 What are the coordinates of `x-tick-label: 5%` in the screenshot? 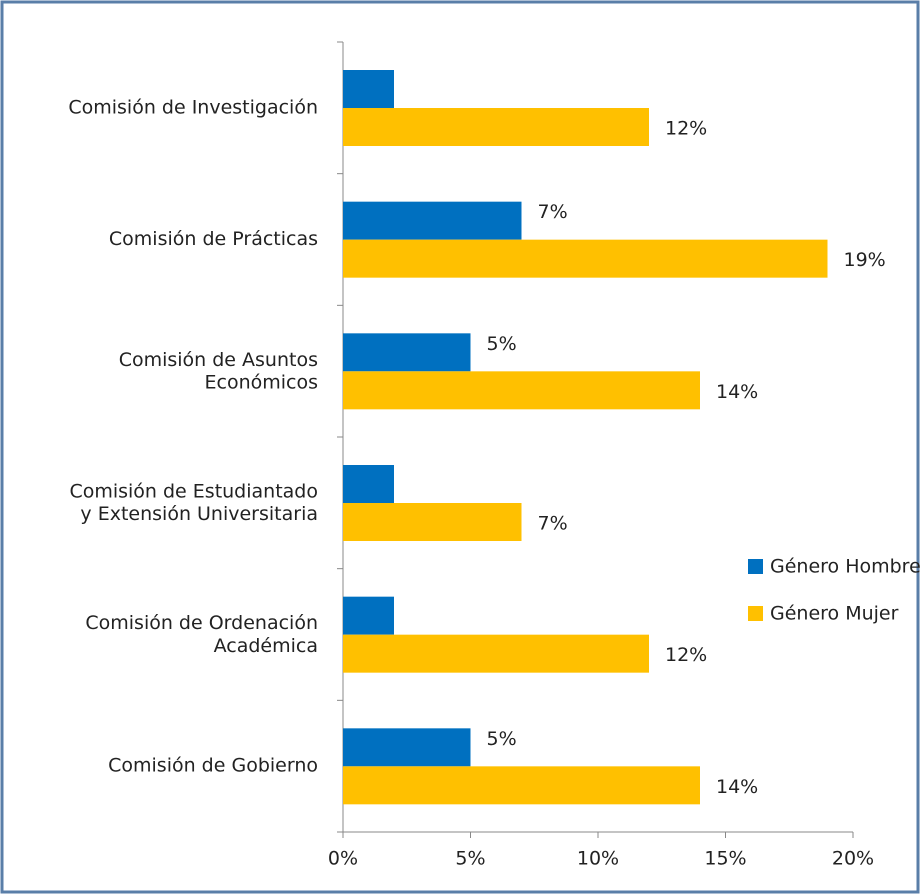 It's located at (470, 859).